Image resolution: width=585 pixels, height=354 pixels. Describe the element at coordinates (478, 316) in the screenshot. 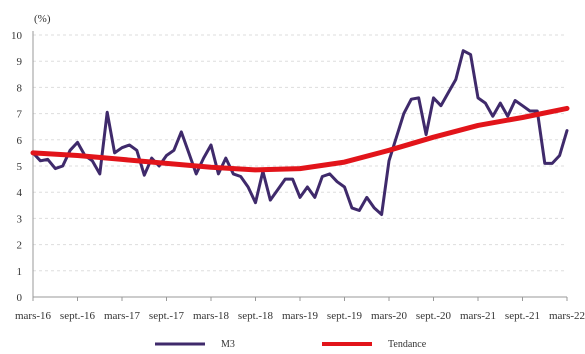

I see `x-tick-label: mars-21` at that location.